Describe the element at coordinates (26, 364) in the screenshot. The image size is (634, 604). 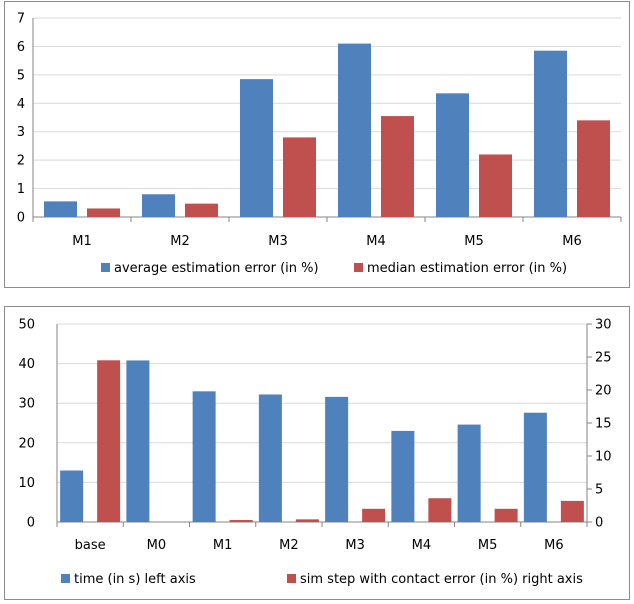
I see `y-tick-label: 40` at that location.